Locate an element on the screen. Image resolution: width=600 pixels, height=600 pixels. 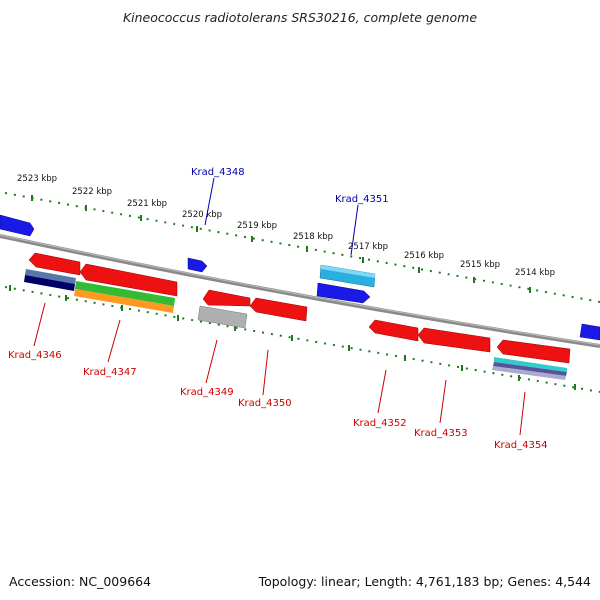
domain-band-slate is located at coordinates (530, 369).